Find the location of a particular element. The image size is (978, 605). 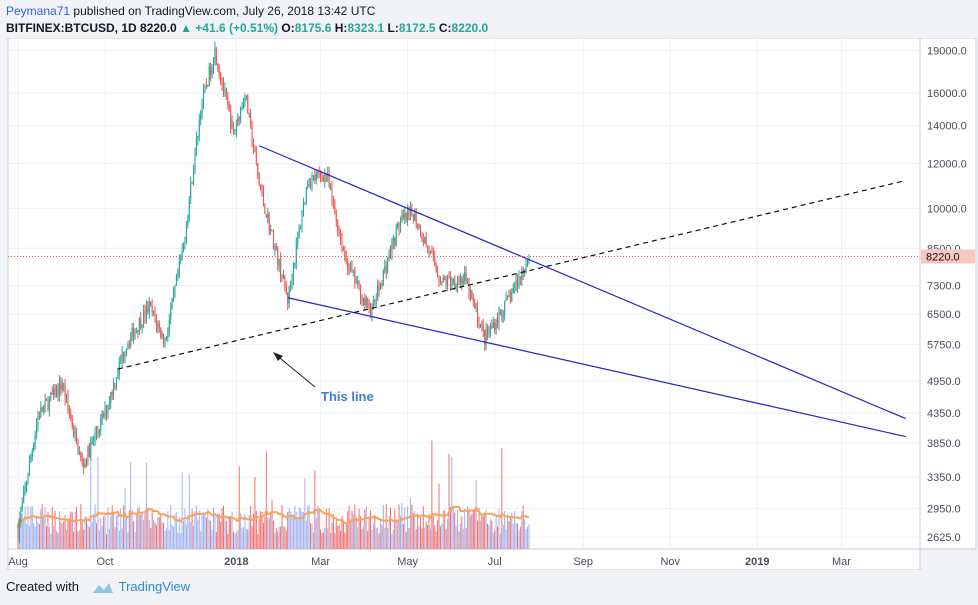

last-price-tag-text: 8220.0 is located at coordinates (943, 258).